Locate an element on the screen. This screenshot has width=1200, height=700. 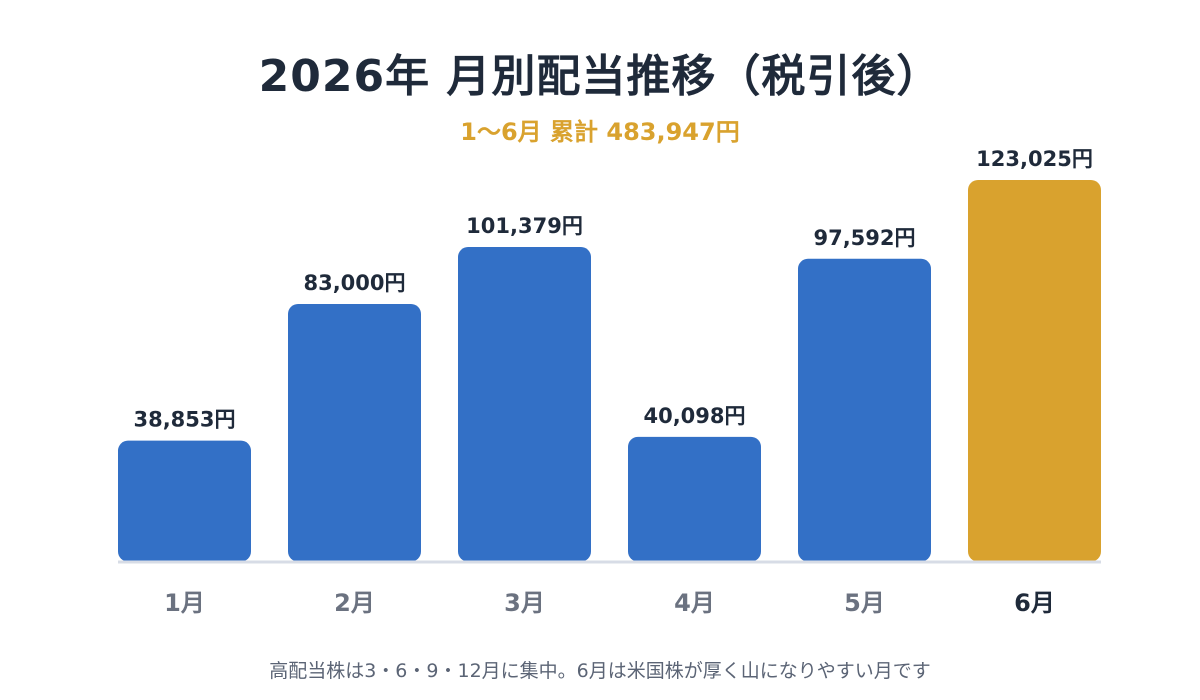
bar-value-label: 38,853円 is located at coordinates (184, 420).